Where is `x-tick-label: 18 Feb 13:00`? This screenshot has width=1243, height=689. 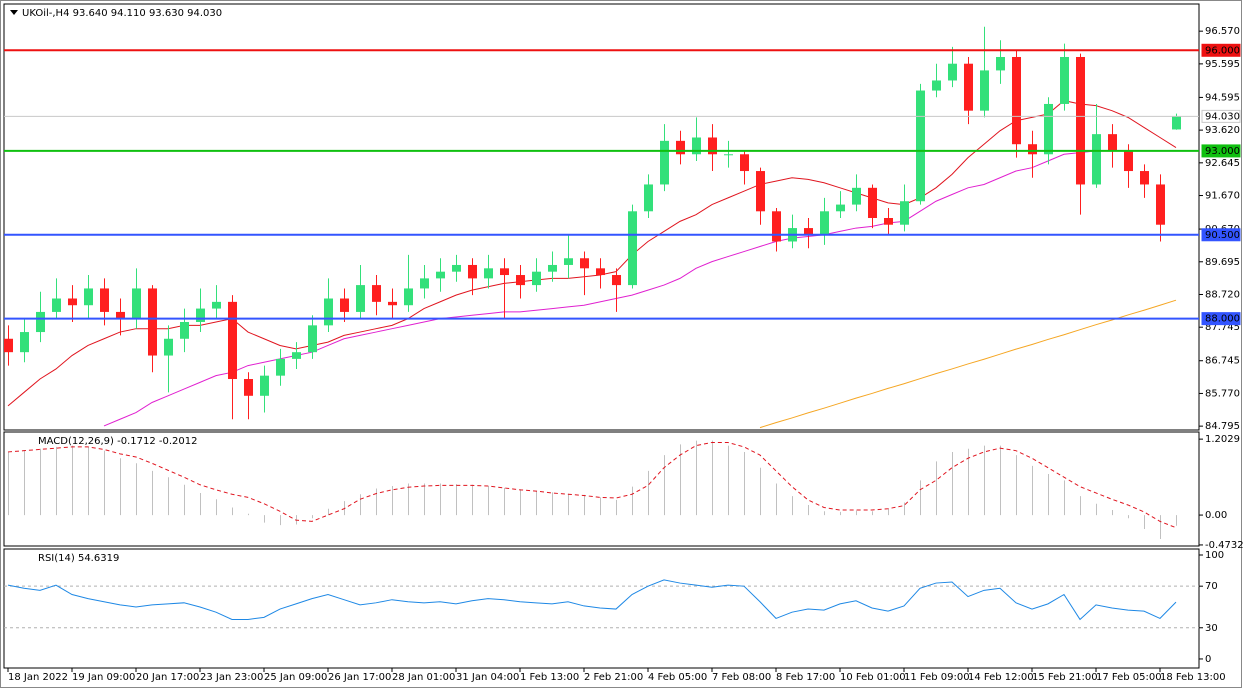
x-tick-label: 18 Feb 13:00 is located at coordinates (1193, 677).